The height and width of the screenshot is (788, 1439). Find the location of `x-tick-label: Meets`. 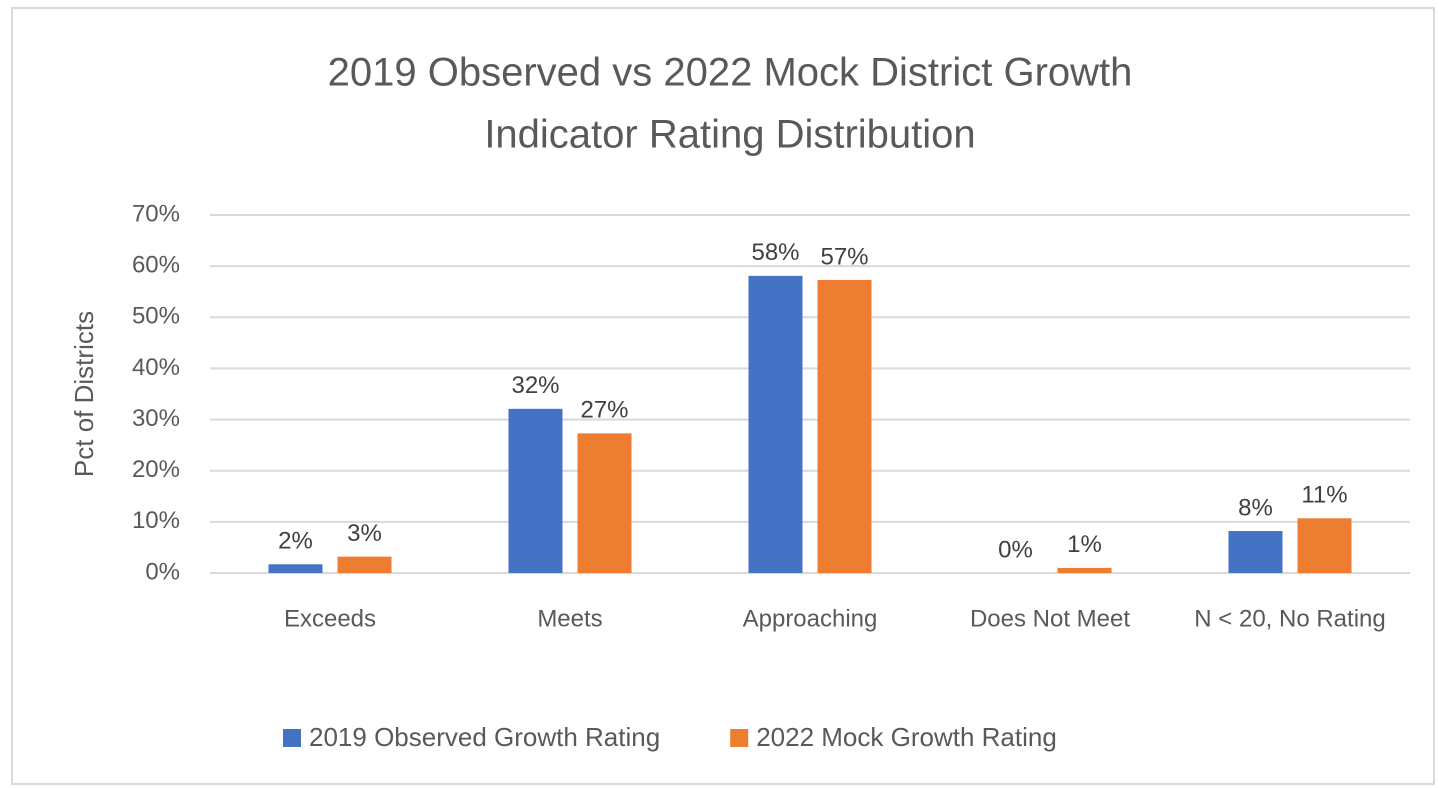

x-tick-label: Meets is located at coordinates (569, 618).